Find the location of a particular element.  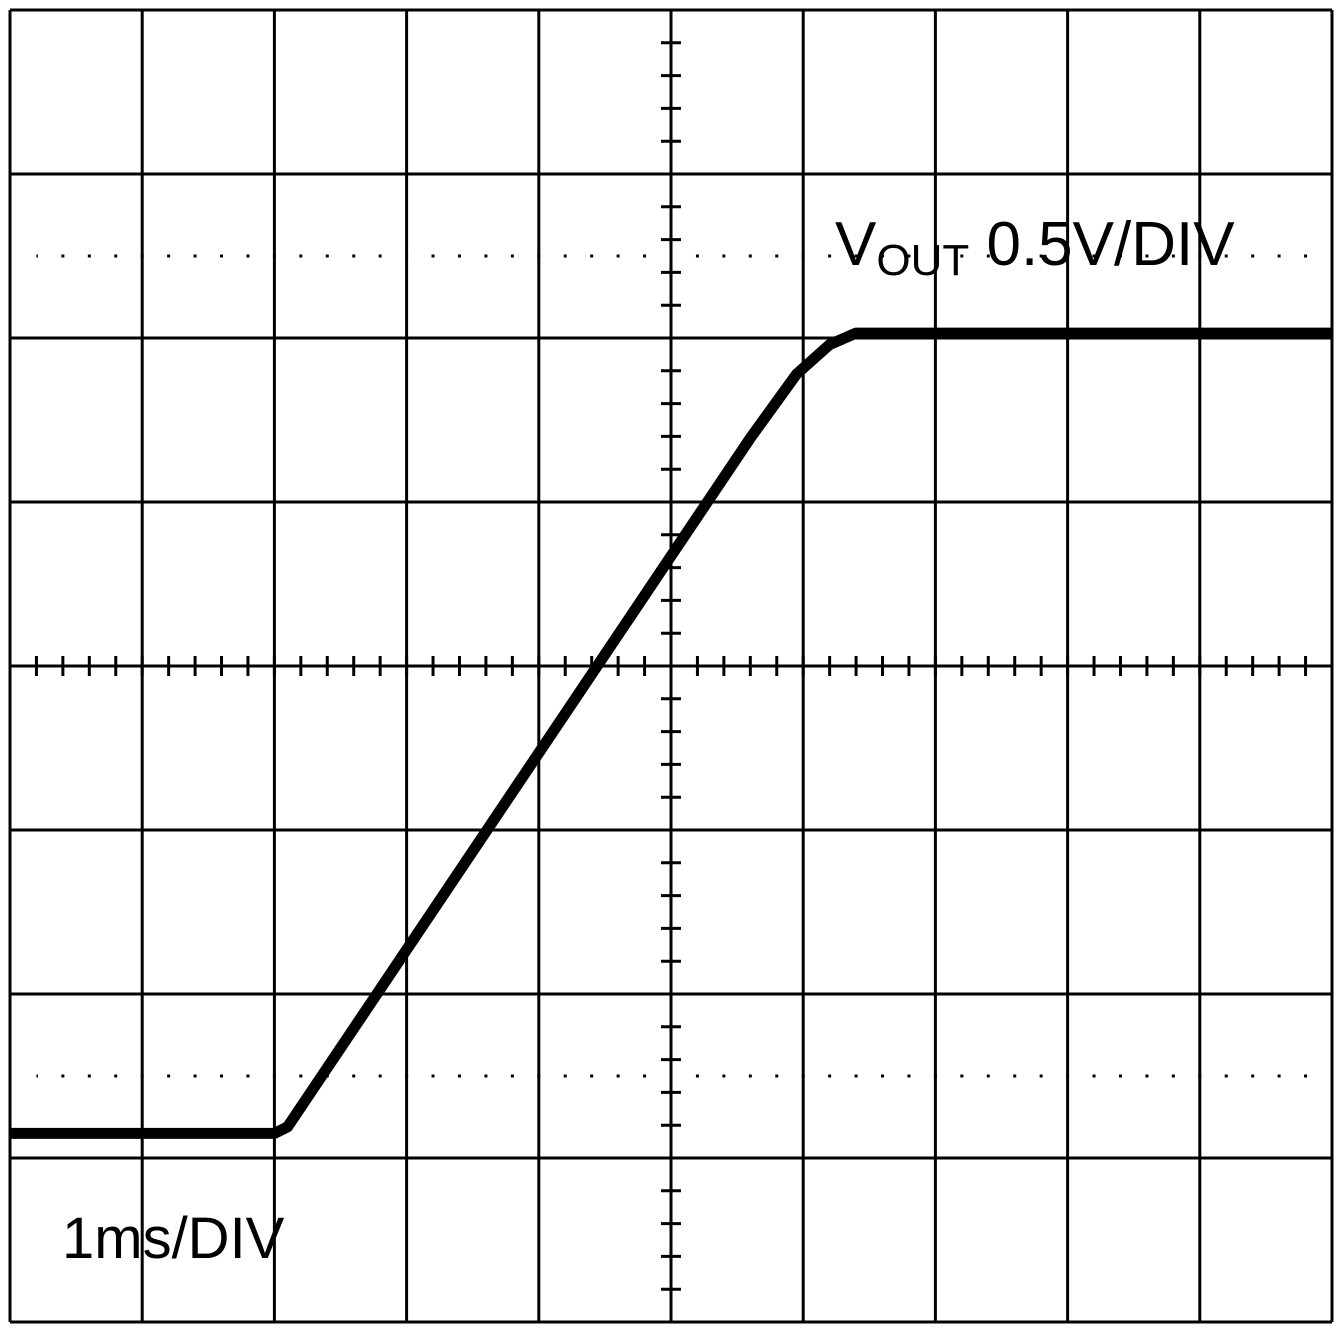

y-scale-label: VOUT 0.5V/DIV is located at coordinates (1035, 247).